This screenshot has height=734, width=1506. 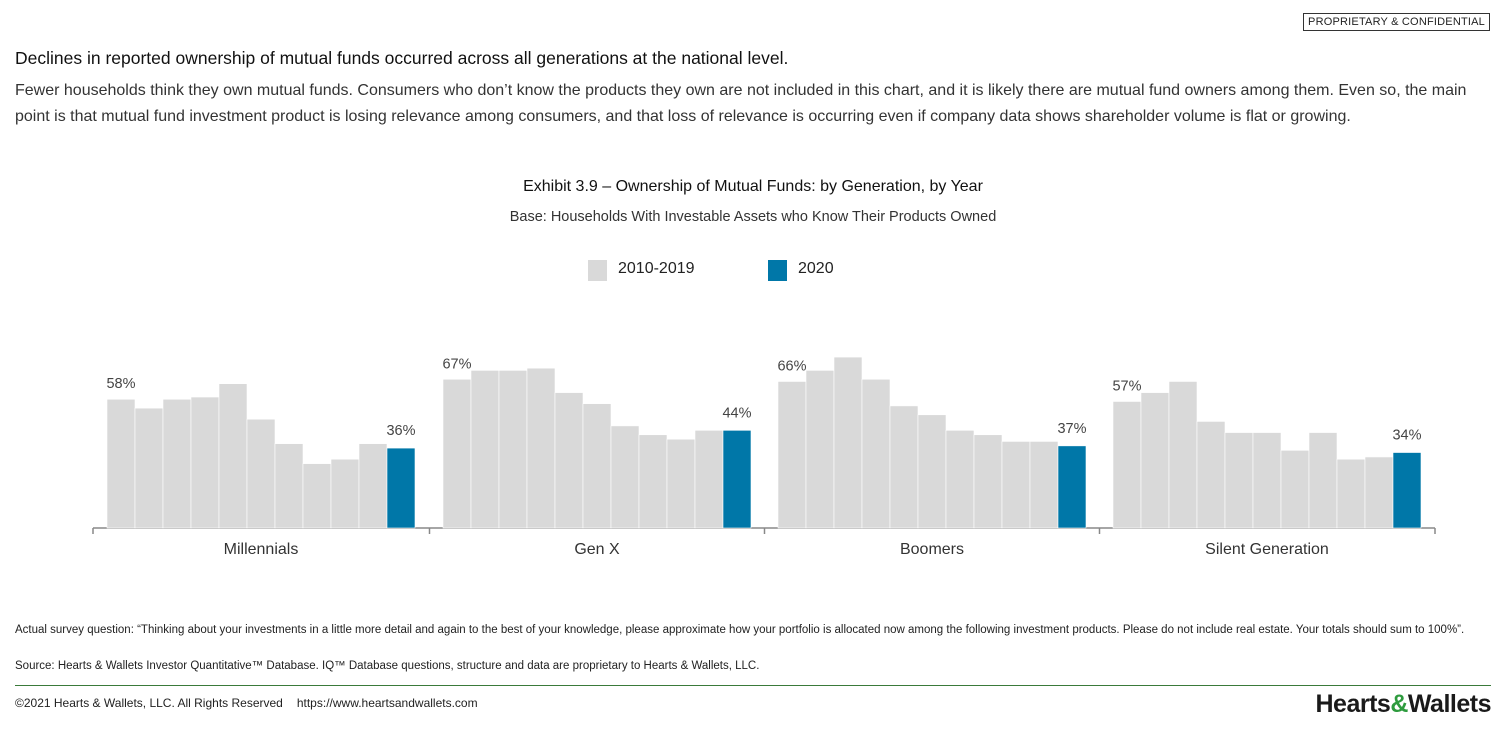 What do you see at coordinates (932, 549) in the screenshot?
I see `category-label-2: Boomers` at bounding box center [932, 549].